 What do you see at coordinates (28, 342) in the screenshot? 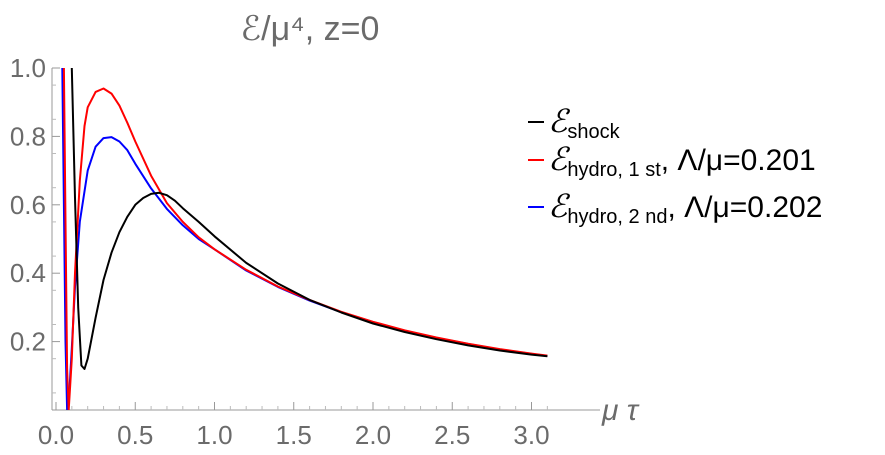
I see `y-tick-label: 0.2` at bounding box center [28, 342].